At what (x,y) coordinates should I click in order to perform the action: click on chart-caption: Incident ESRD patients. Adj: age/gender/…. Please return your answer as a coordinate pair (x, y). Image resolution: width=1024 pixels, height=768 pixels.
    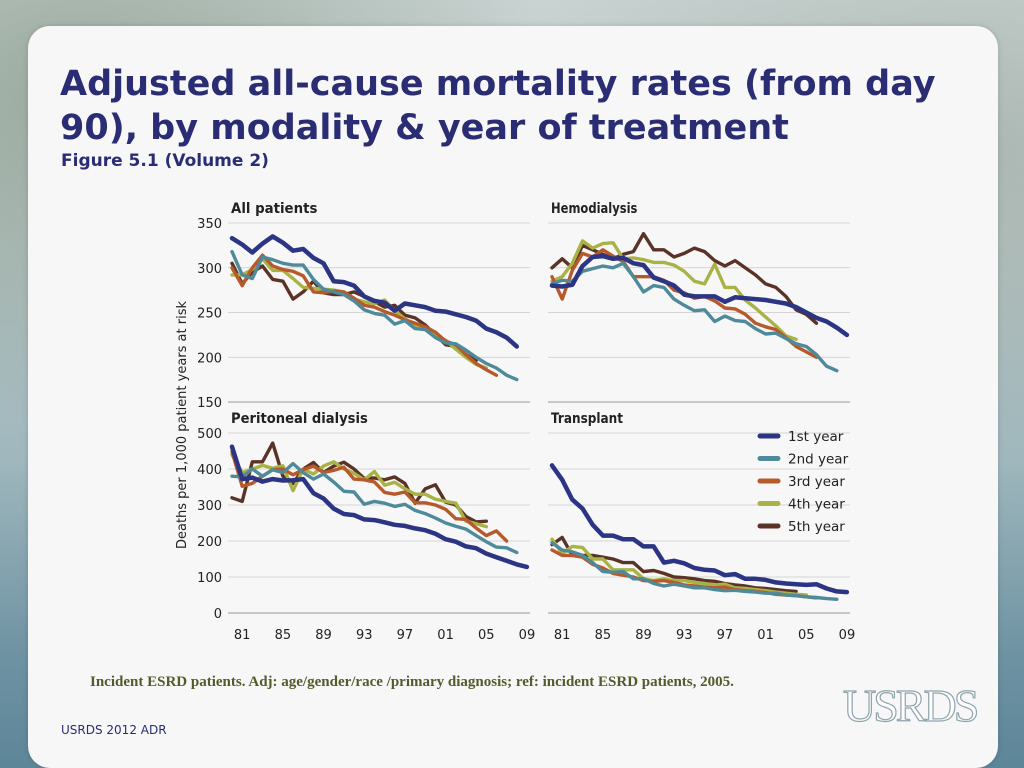
    Looking at the image, I should click on (412, 682).